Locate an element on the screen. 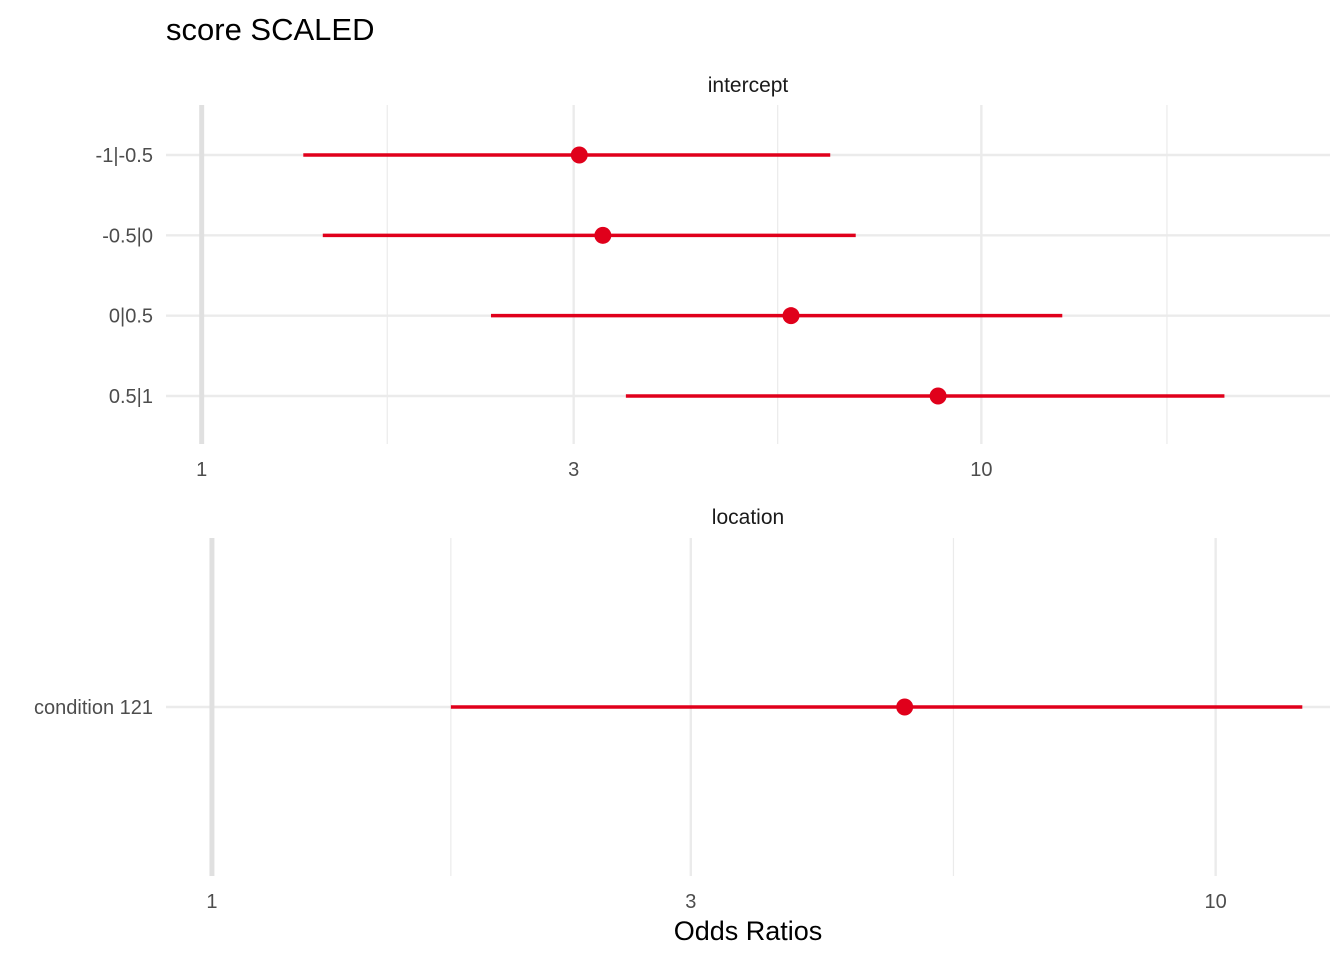  y-tick-label: 0|0.5 is located at coordinates (131, 317).